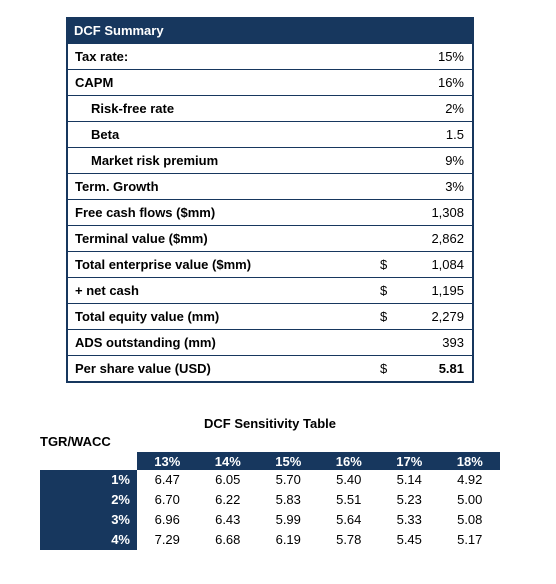 The height and width of the screenshot is (584, 556). Describe the element at coordinates (447, 290) in the screenshot. I see `row-value: 1,195` at that location.